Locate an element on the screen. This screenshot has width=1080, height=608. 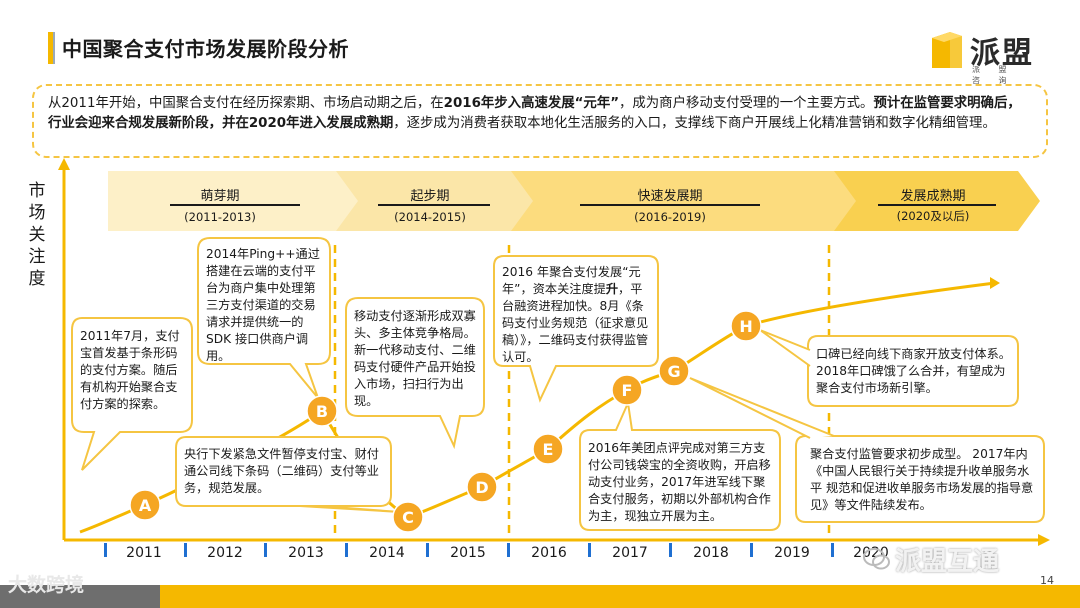
phase-years-4: (2020及以后) is located at coordinates (933, 216).